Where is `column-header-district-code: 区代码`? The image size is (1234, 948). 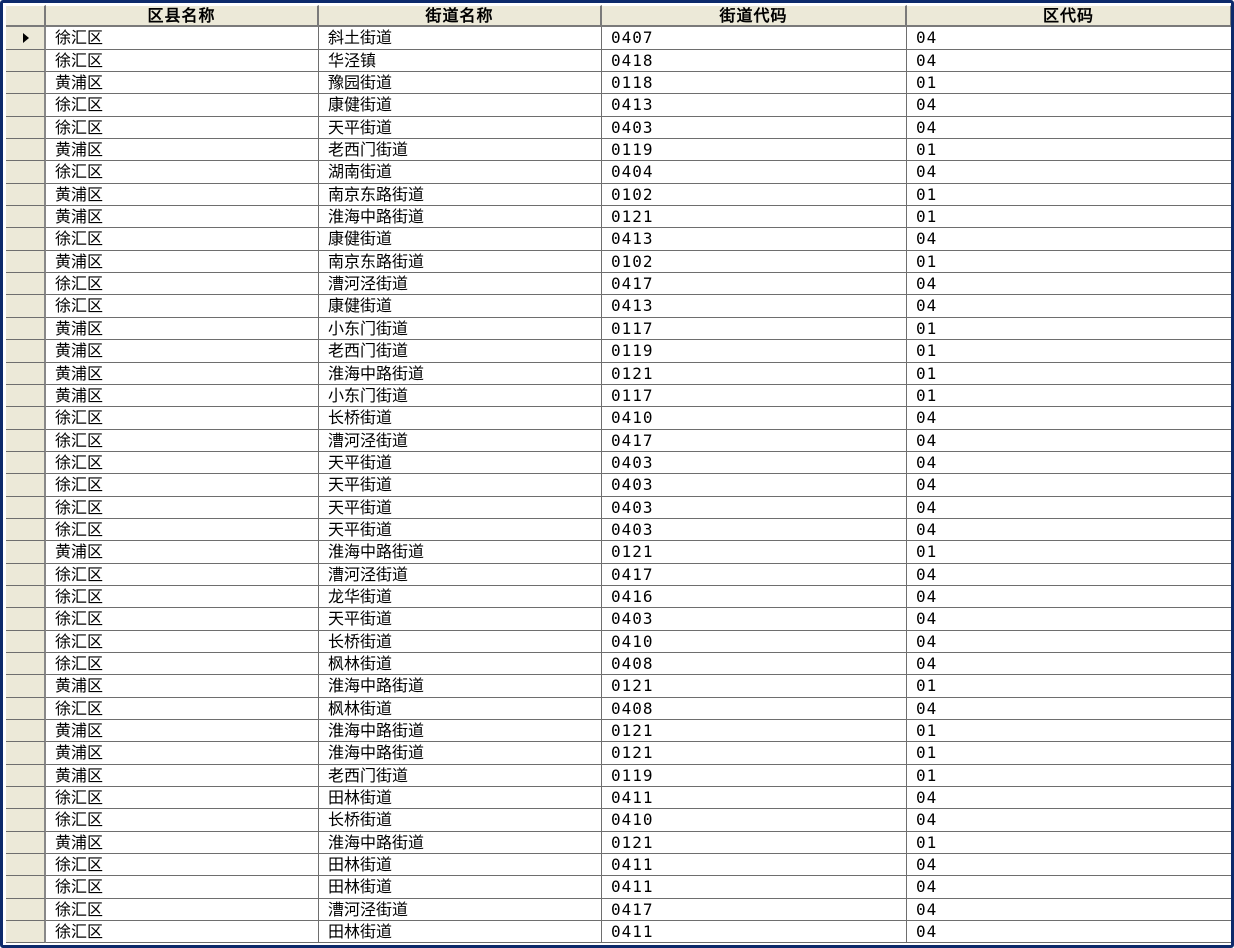
column-header-district-code: 区代码 is located at coordinates (1069, 16).